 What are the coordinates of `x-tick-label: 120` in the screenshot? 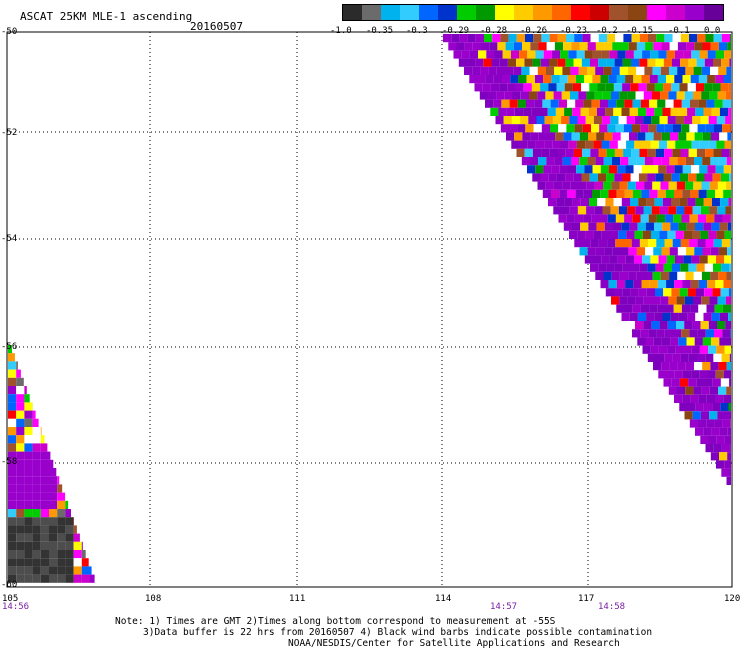 It's located at (732, 599).